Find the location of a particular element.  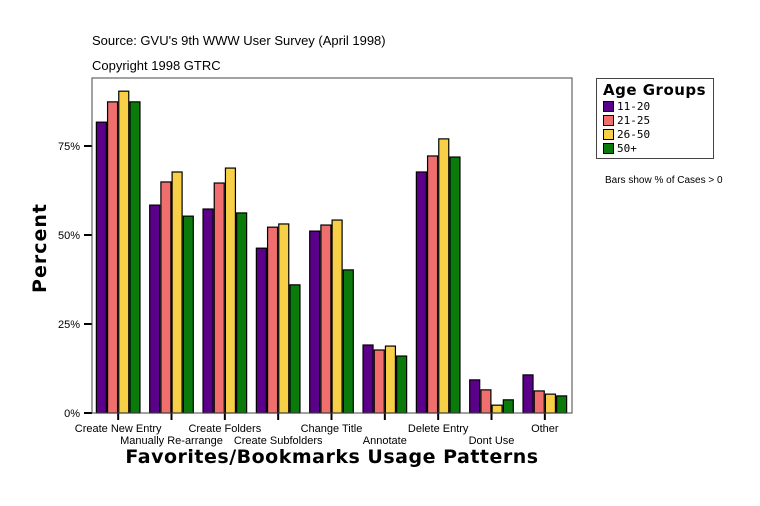

x-axis-label: Favorites/Bookmarks Usage Patterns is located at coordinates (332, 457).